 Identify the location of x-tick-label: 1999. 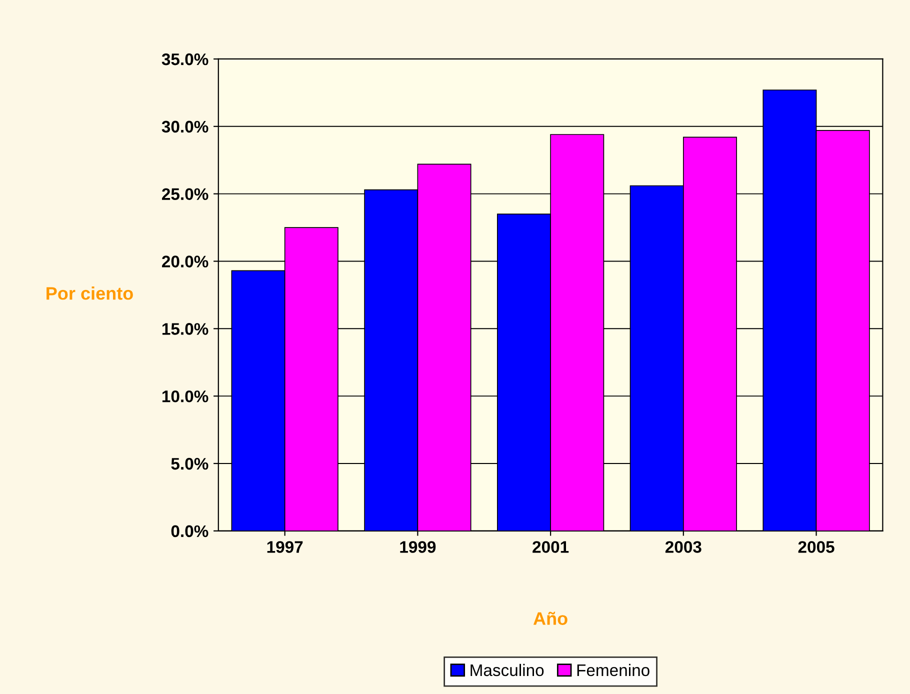
(418, 547).